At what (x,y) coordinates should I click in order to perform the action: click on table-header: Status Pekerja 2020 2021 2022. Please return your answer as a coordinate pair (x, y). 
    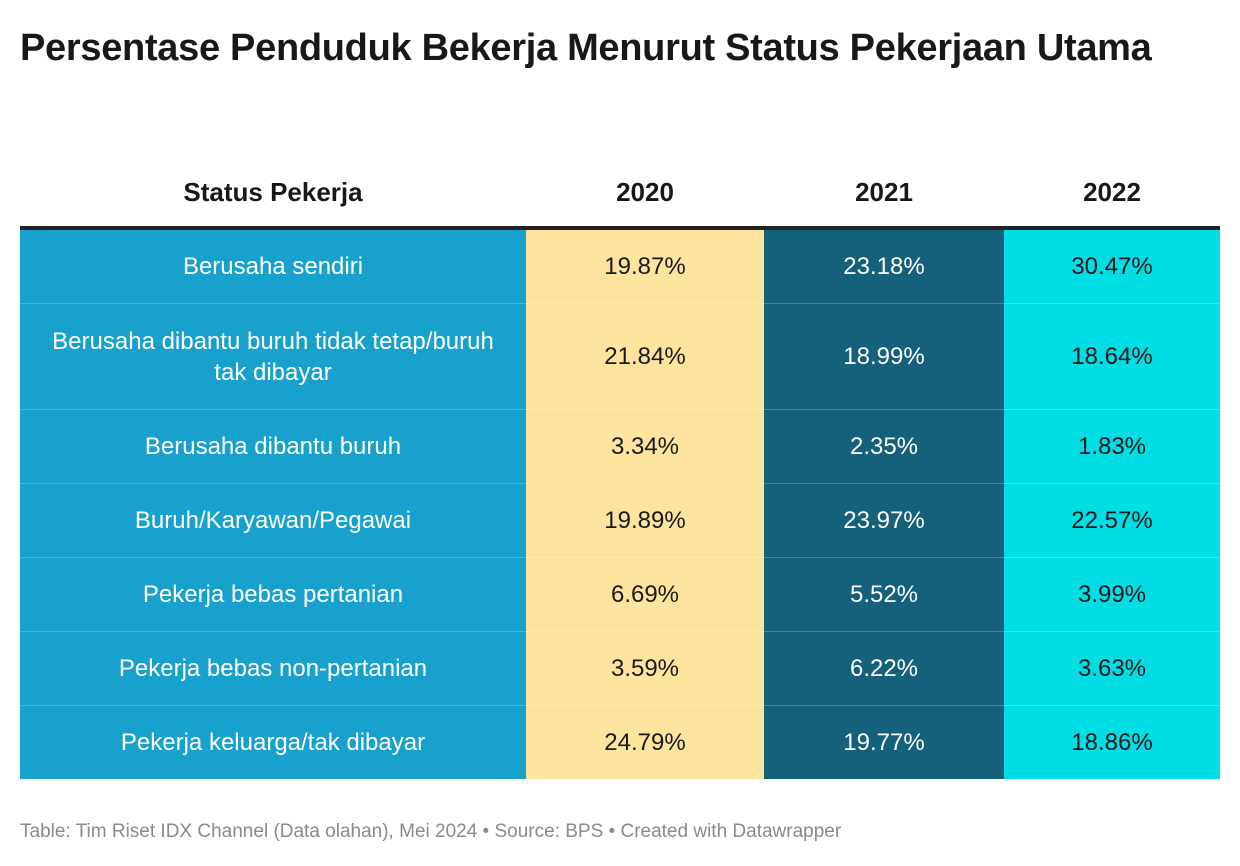
    Looking at the image, I should click on (620, 194).